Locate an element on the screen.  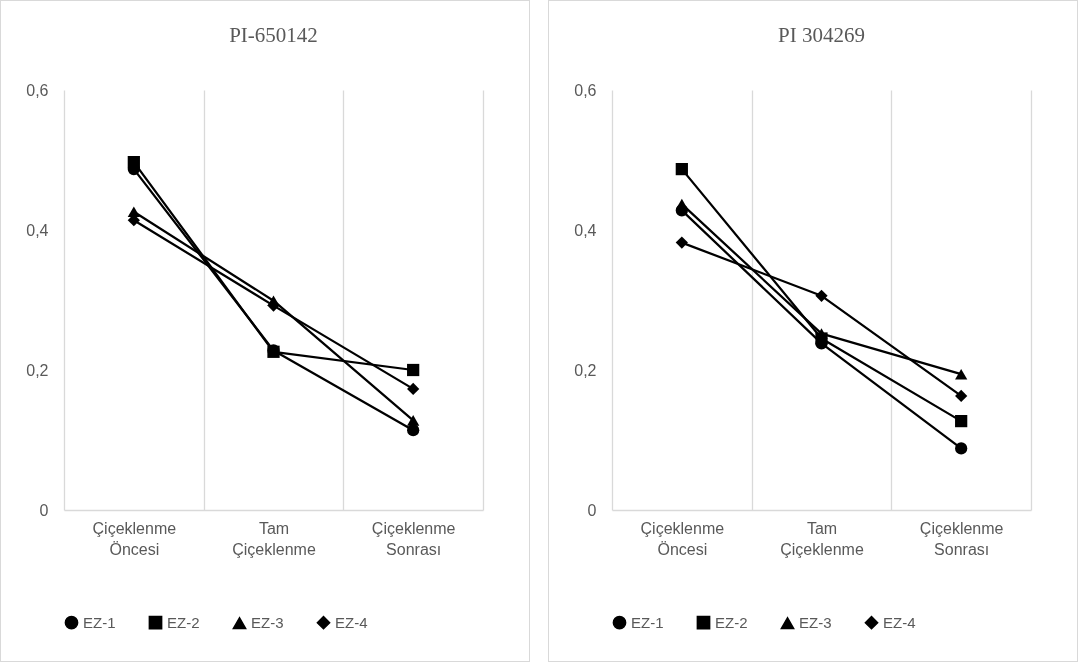
chart-title: PI 304269 is located at coordinates (821, 35).